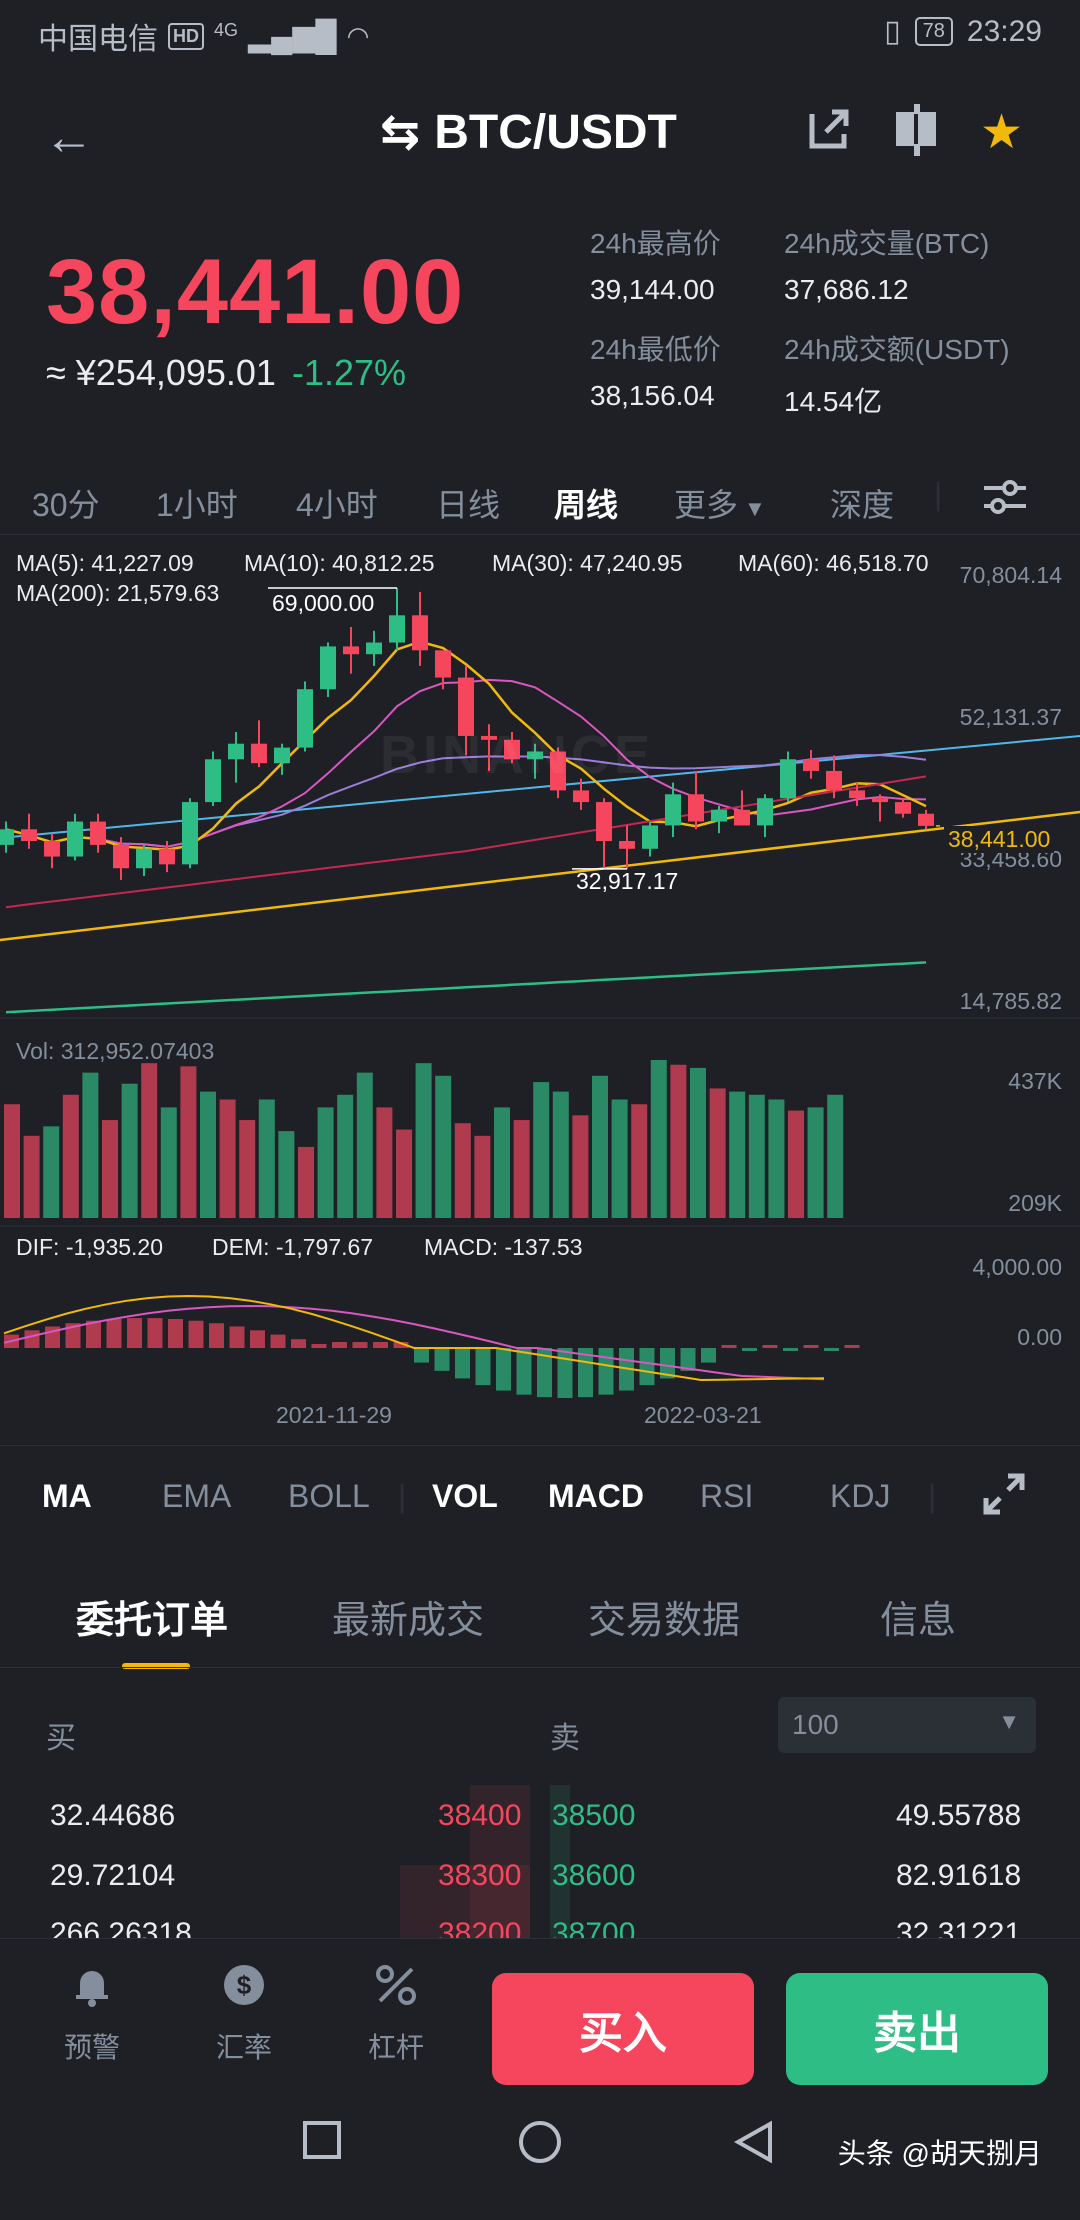  I want to click on stat-24h-volume: 24h成交量(BTC) 37,686.12, so click(886, 264).